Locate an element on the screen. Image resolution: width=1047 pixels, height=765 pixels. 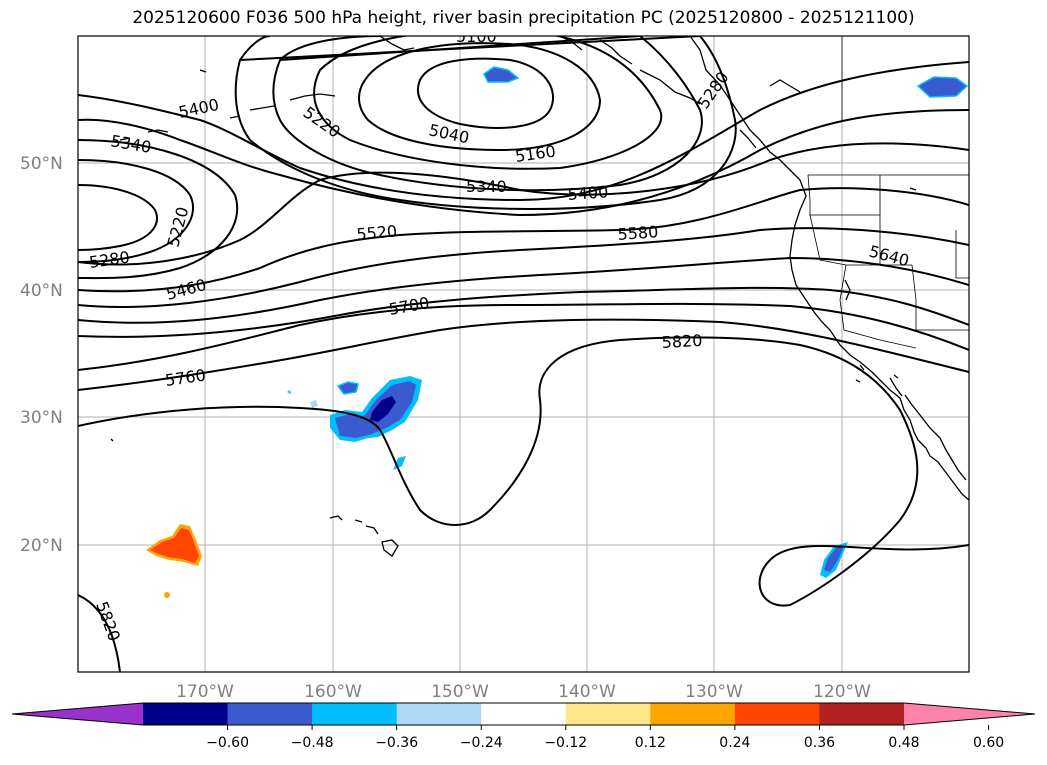
precip-blob-north-east is located at coordinates (942, 87).